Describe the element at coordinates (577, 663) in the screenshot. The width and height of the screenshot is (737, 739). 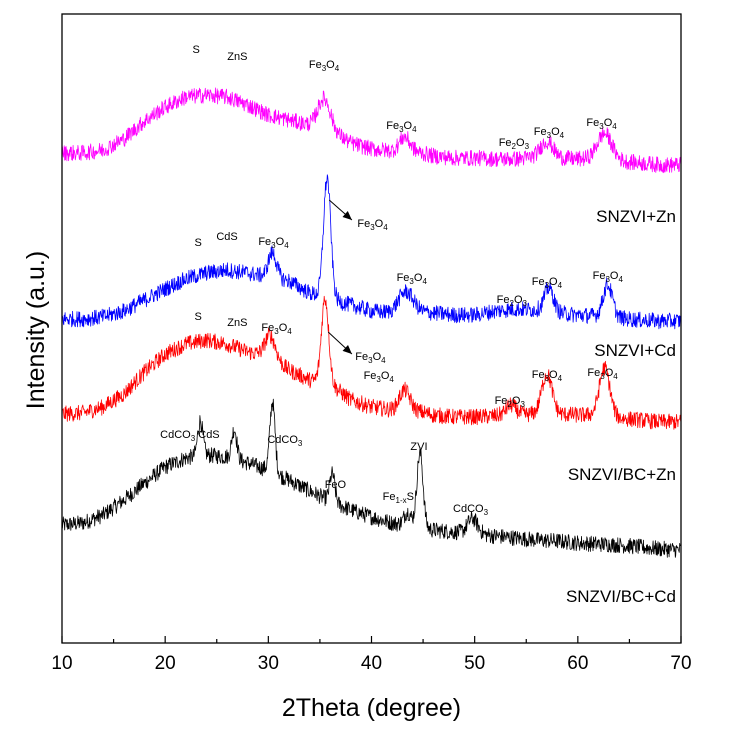
I see `x-tick-label: 60` at that location.